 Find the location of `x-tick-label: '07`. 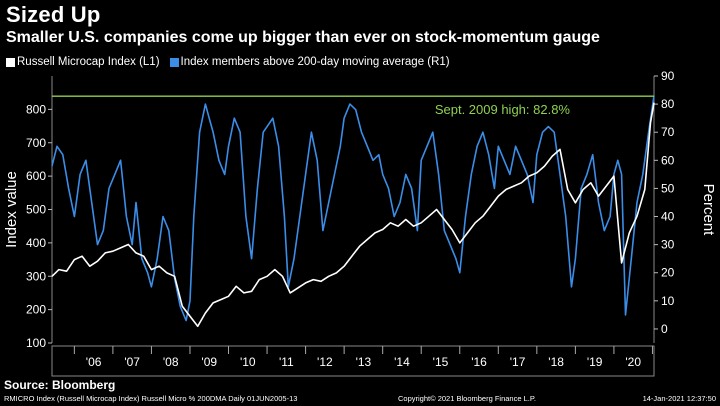

x-tick-label: '07 is located at coordinates (132, 362).